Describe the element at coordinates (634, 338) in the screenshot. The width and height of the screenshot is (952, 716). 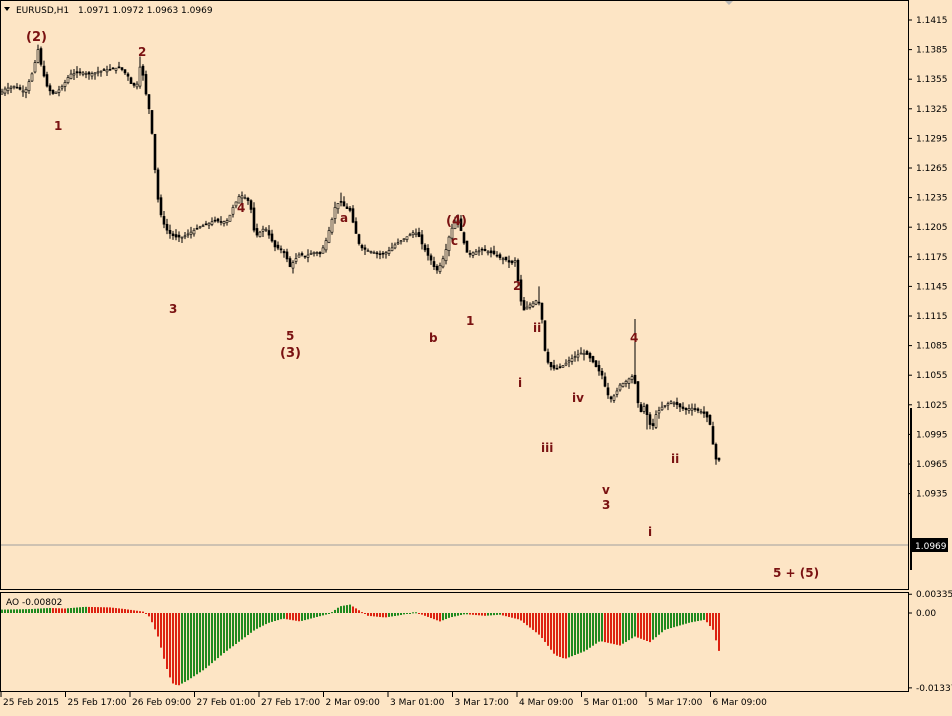
I see `wave-label: 4` at that location.